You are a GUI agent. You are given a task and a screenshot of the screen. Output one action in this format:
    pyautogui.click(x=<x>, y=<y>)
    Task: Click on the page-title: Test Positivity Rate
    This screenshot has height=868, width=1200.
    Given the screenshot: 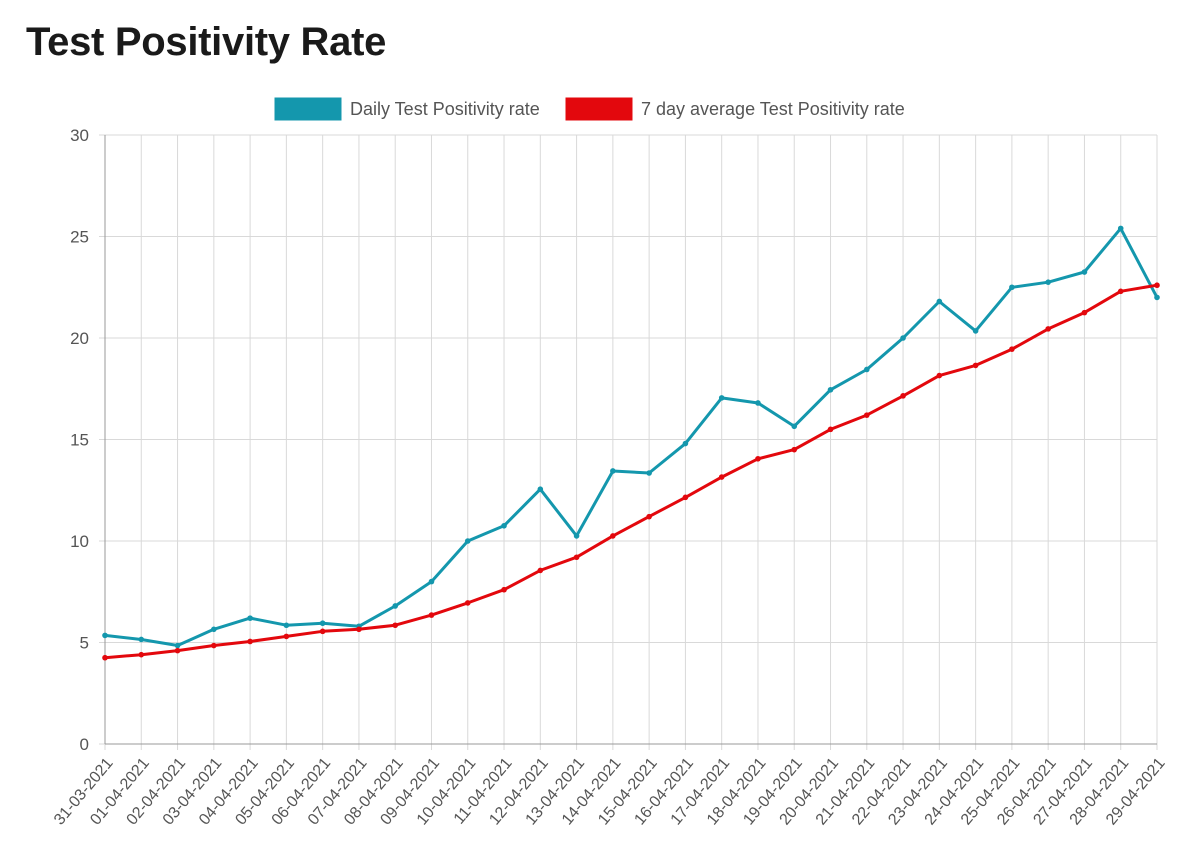 What is the action you would take?
    pyautogui.click(x=206, y=42)
    